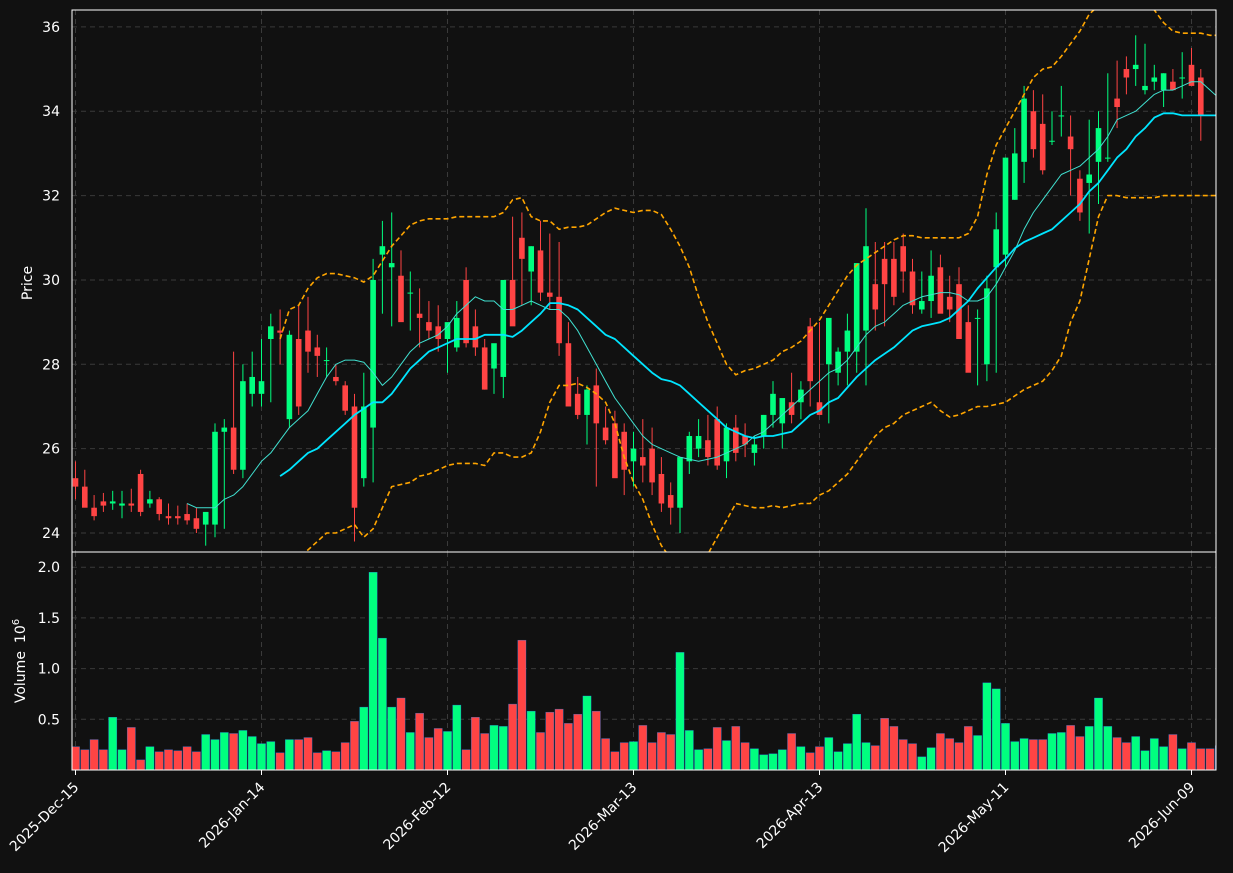 The width and height of the screenshot is (1233, 873). Describe the element at coordinates (51, 281) in the screenshot. I see `price-ytick-label: 30` at that location.